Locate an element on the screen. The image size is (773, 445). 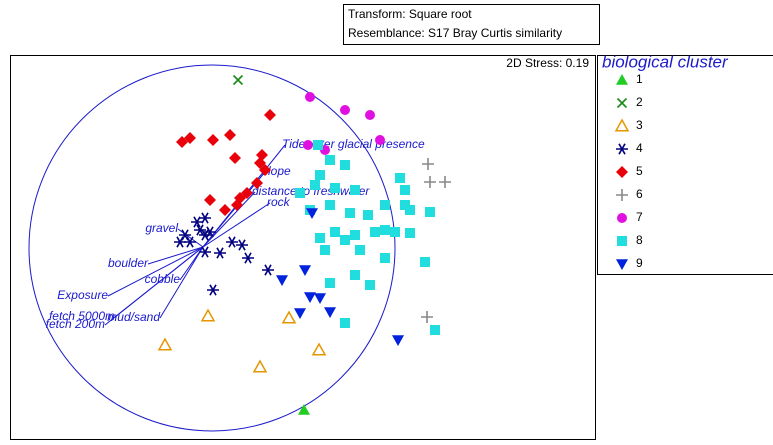
legend-label: 8 is located at coordinates (639, 240).